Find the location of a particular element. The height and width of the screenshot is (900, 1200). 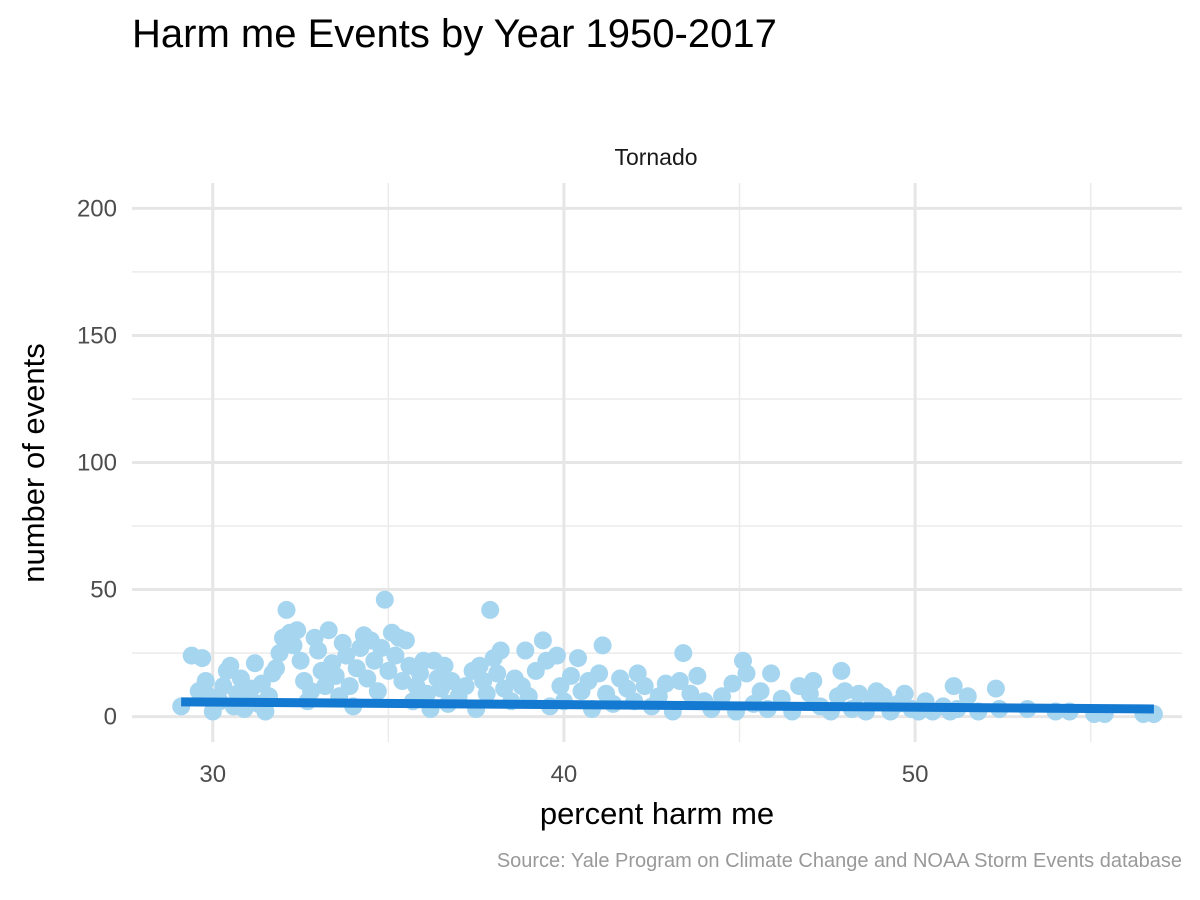

x-tick-label: 30 is located at coordinates (212, 774).